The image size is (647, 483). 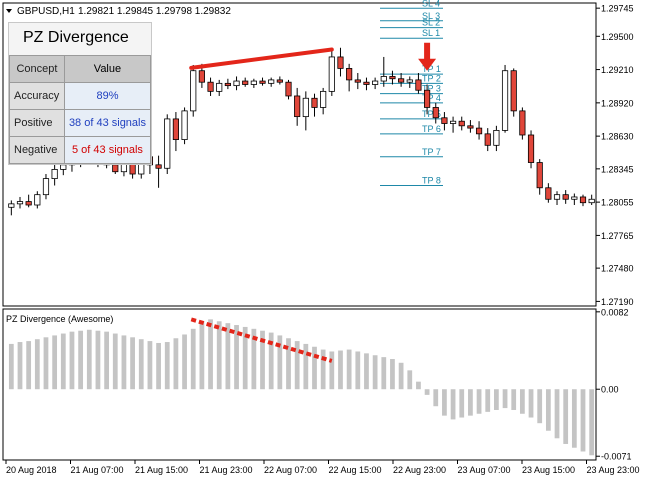 What do you see at coordinates (37, 123) in the screenshot?
I see `stats-label: Positive` at bounding box center [37, 123].